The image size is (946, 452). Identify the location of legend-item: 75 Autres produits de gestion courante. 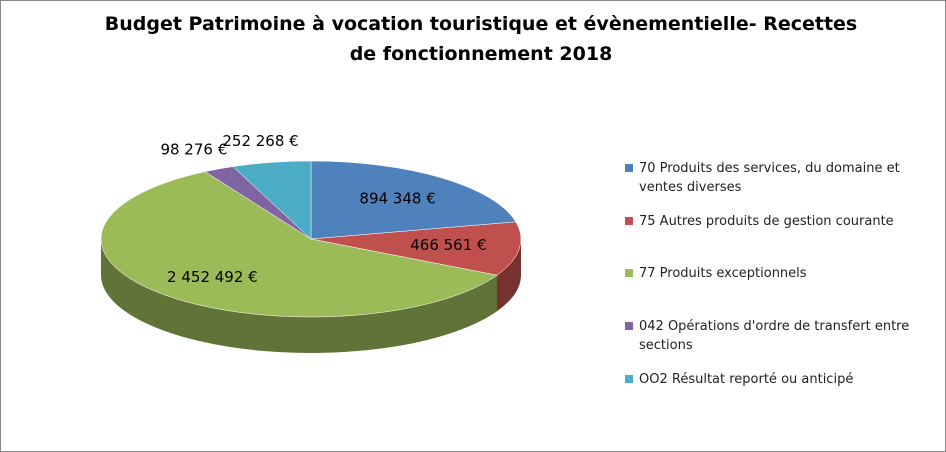
(775, 221).